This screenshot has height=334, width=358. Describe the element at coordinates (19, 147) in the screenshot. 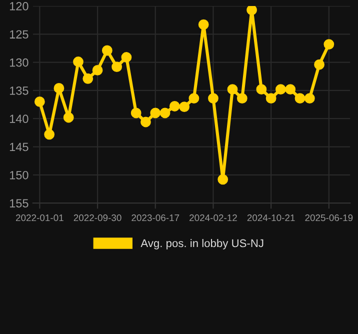

I see `y-tick-label: 145` at that location.